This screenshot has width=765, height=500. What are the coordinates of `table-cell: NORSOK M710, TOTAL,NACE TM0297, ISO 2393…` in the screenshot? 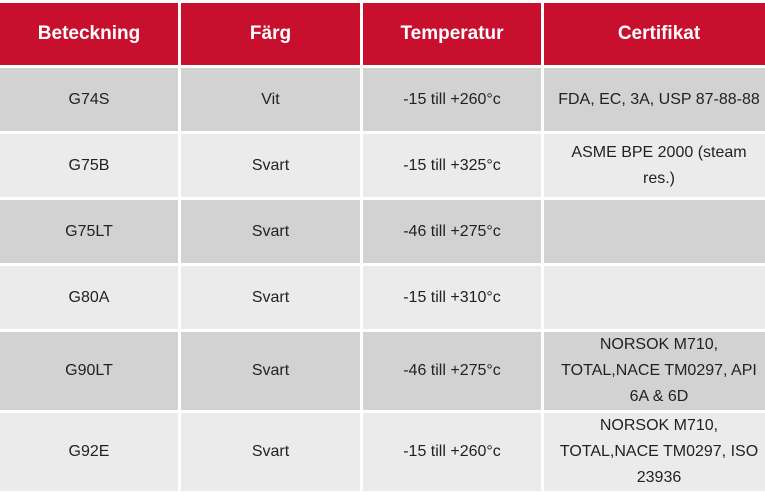 It's located at (654, 452).